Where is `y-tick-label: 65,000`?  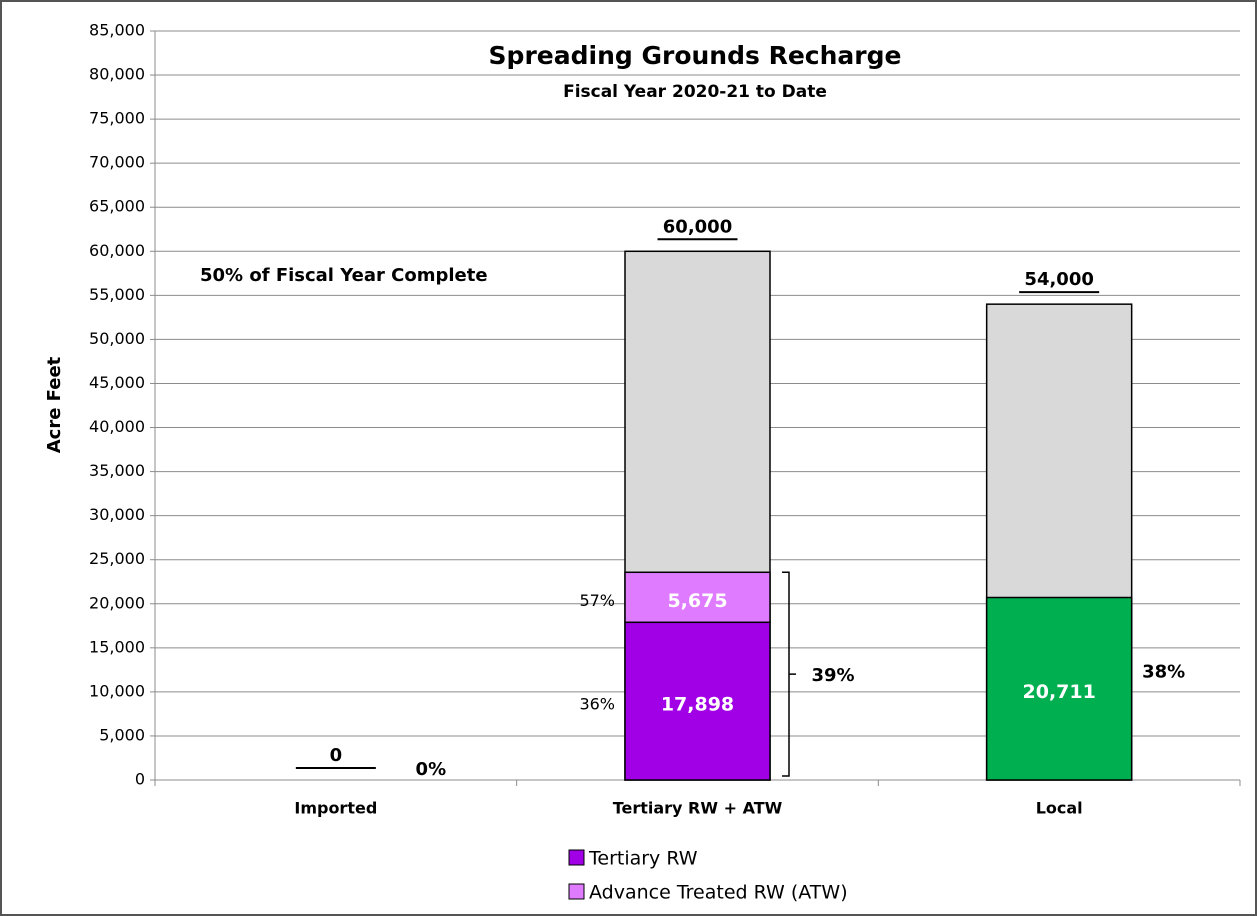
y-tick-label: 65,000 is located at coordinates (117, 206).